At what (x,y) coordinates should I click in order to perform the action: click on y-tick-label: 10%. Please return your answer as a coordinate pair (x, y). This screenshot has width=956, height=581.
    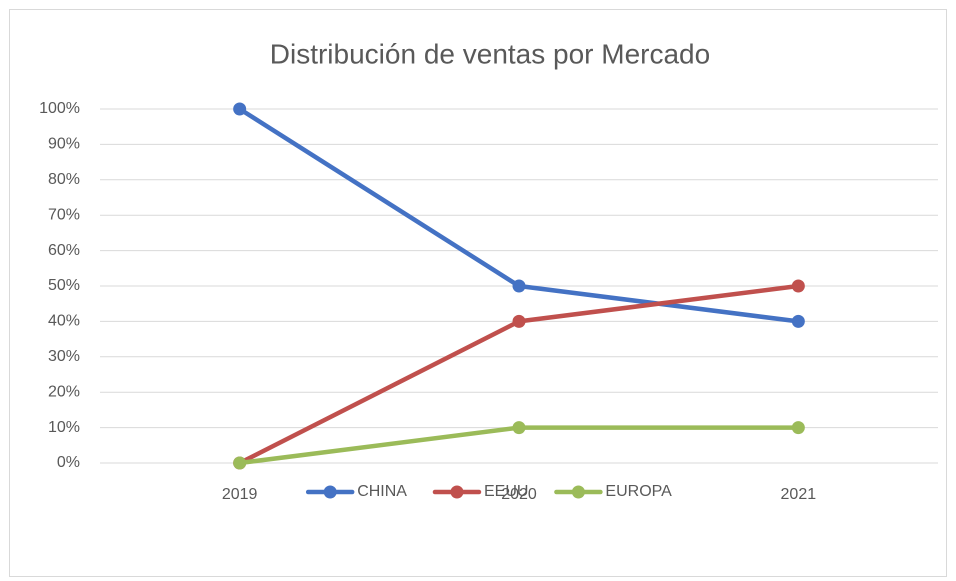
    Looking at the image, I should click on (64, 427).